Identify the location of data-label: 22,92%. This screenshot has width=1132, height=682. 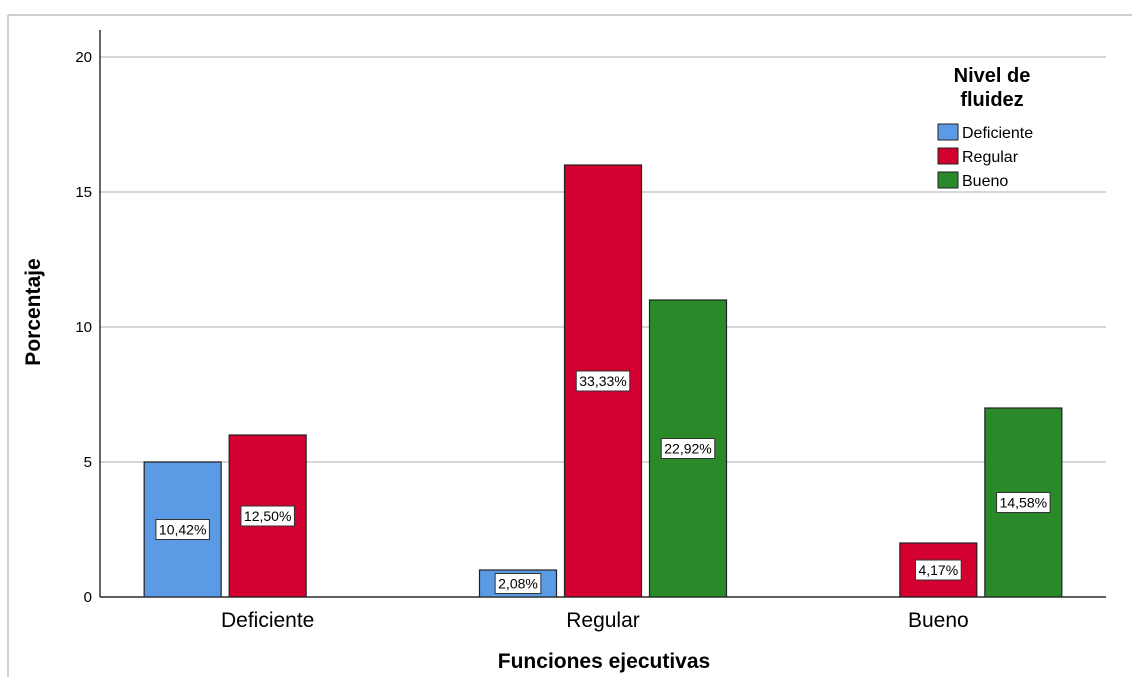
(688, 448).